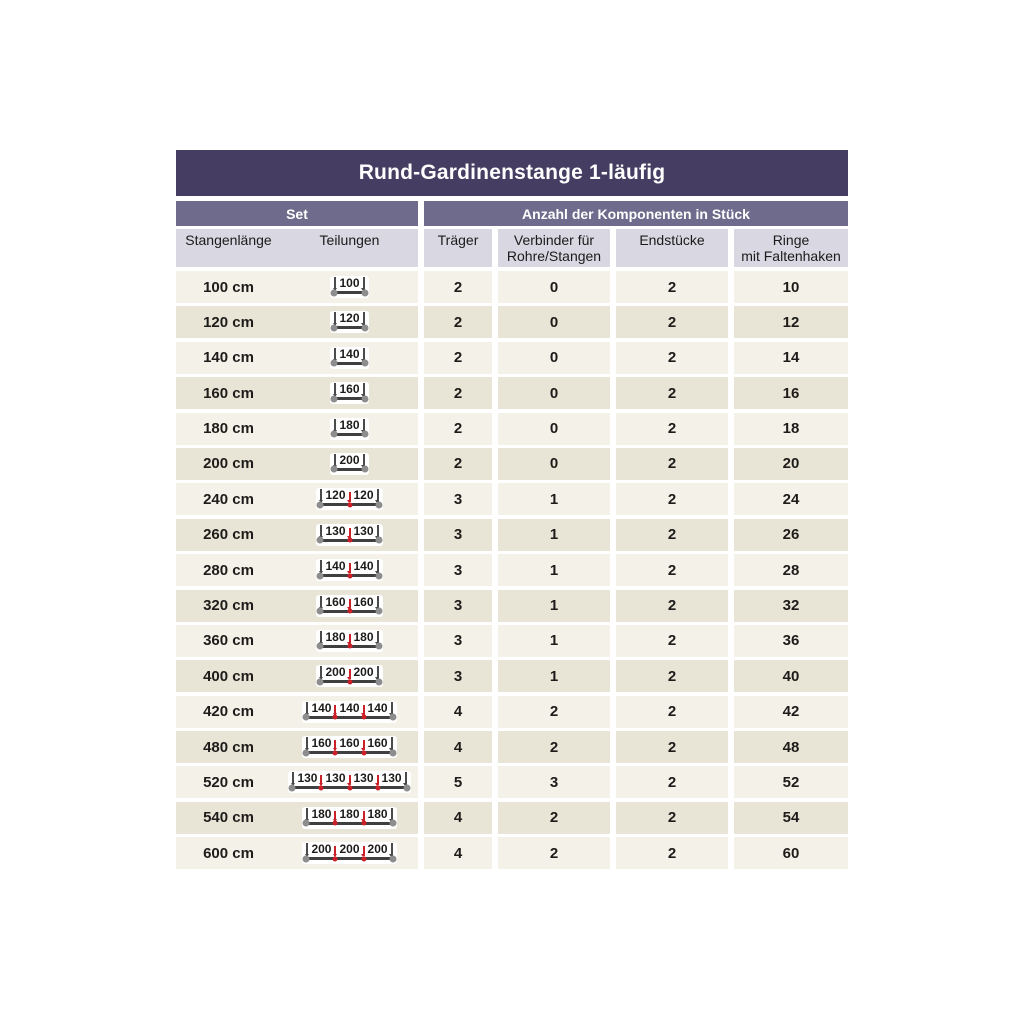  I want to click on table-row: 360 cm 180 180 3 1 2 36, so click(512, 640).